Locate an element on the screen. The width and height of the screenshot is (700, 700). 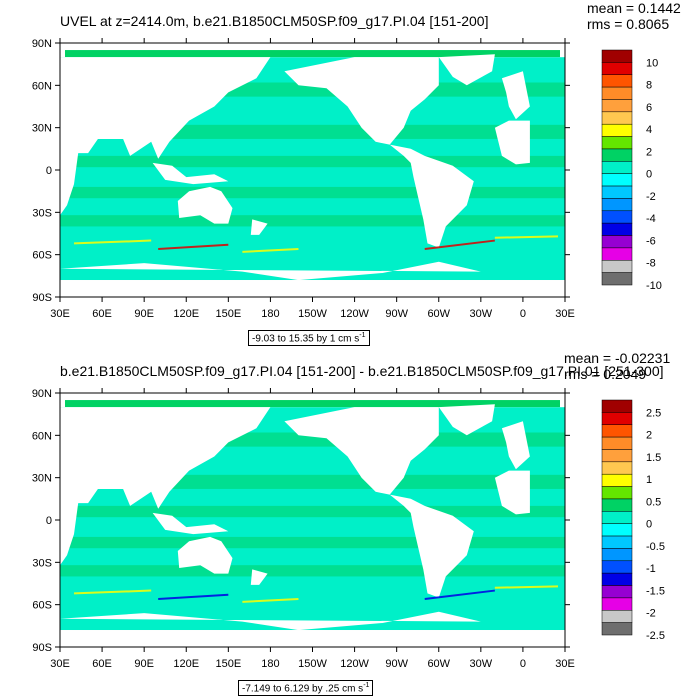
lon-tick-label: 0 is located at coordinates (523, 664).